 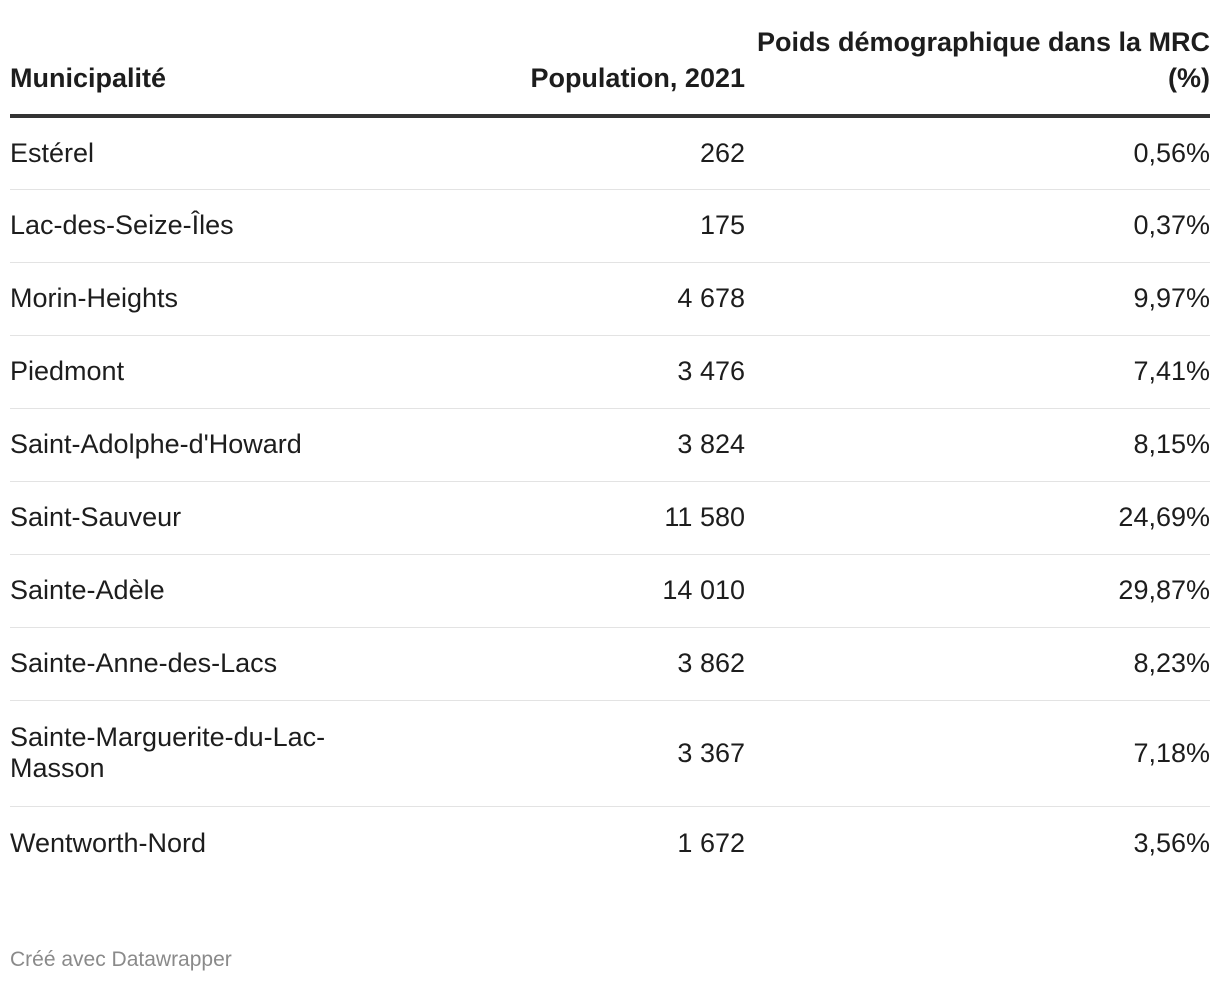 I want to click on cell-poids: 8,23%, so click(x=977, y=664).